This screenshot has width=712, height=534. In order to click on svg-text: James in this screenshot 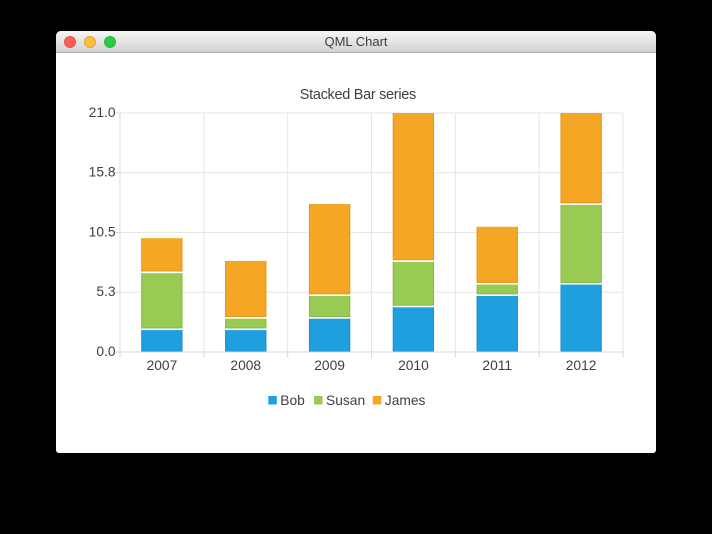, I will do `click(405, 400)`.